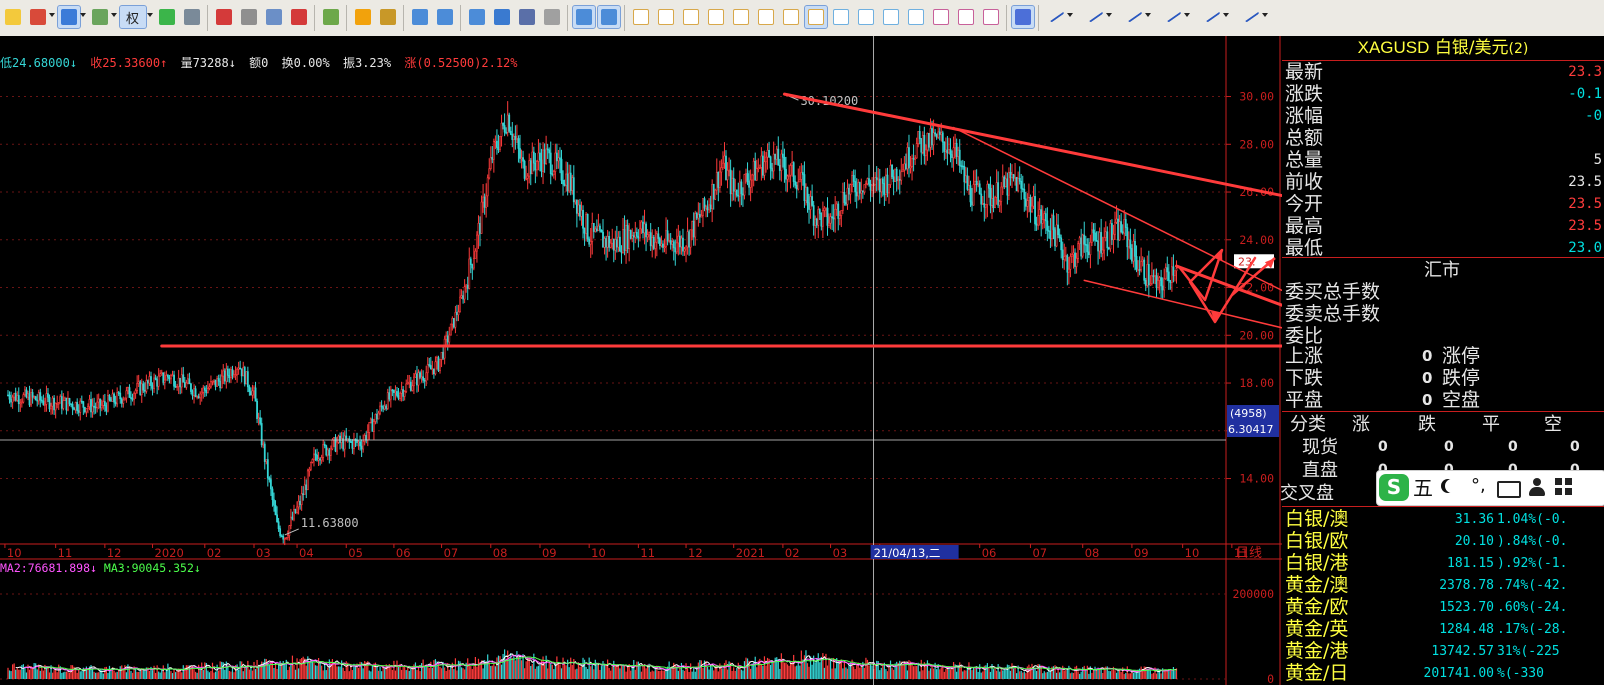 This screenshot has width=1604, height=685. I want to click on period-60min-icon, so click(741, 17).